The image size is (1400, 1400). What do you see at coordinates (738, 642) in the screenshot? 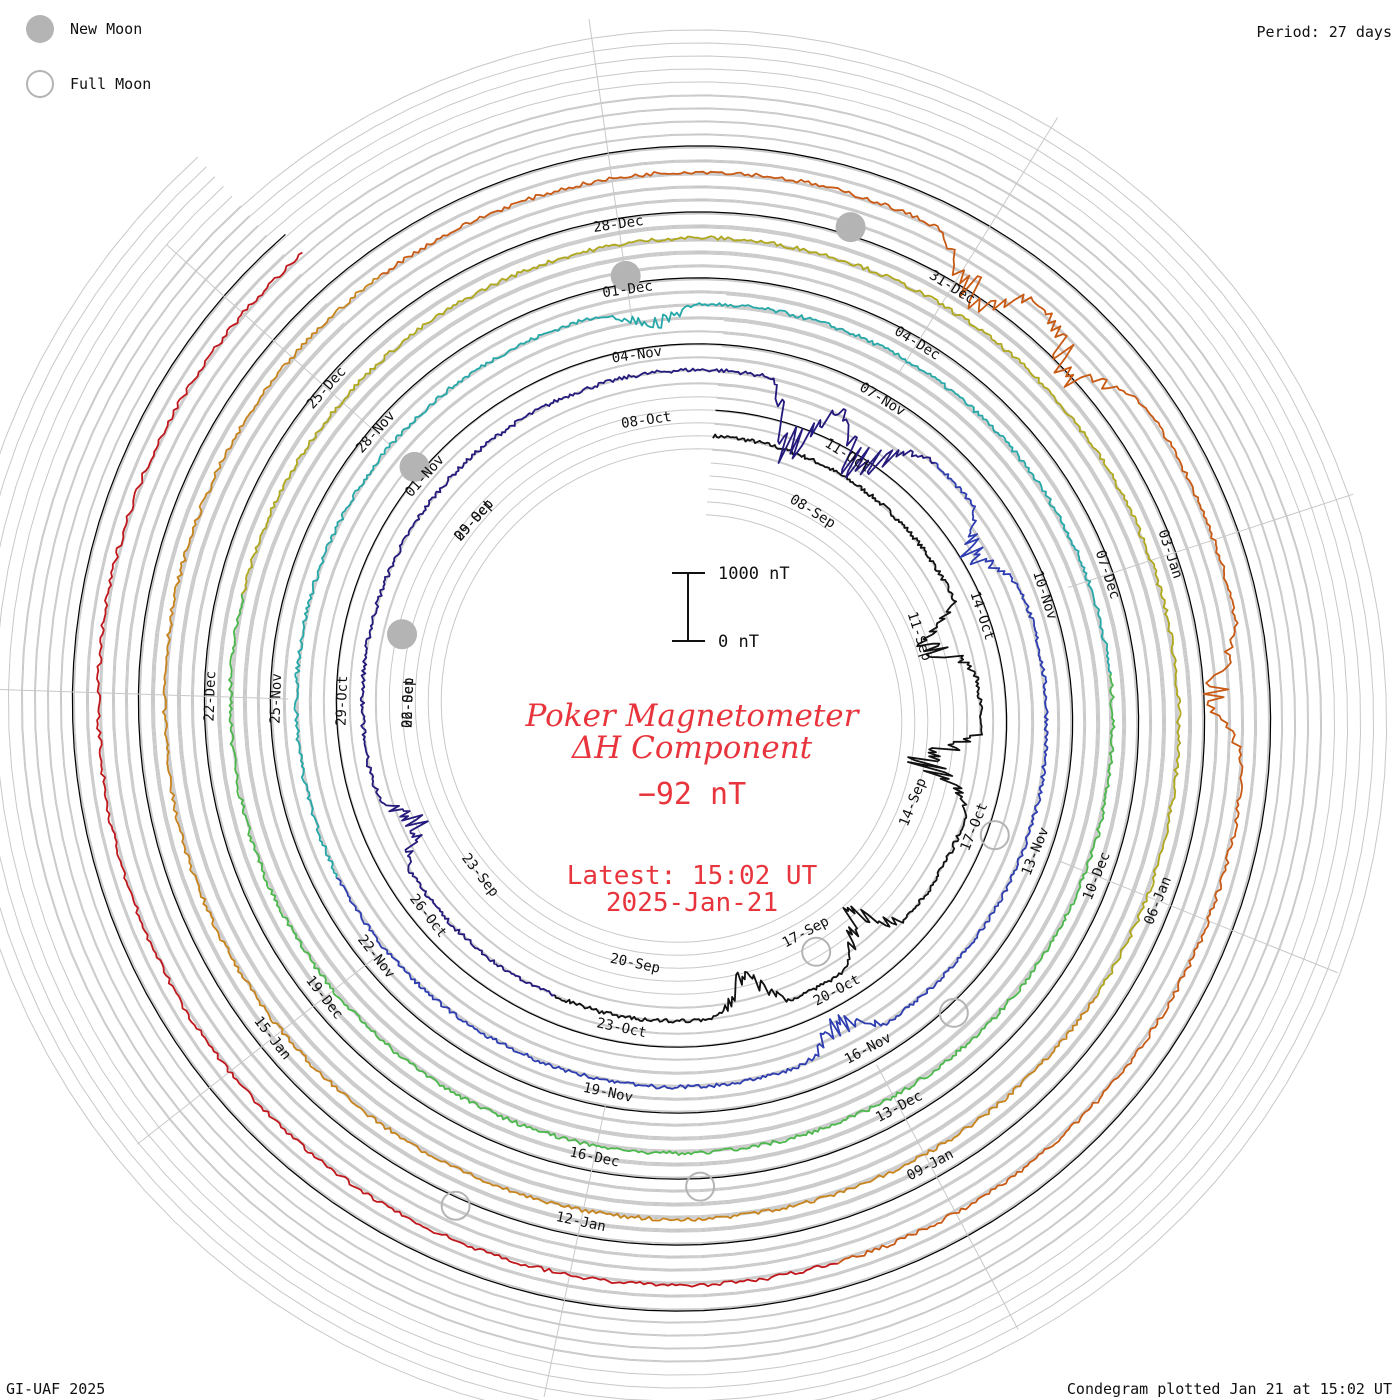
I see `scale-bottom-label: 0 nT` at bounding box center [738, 642].